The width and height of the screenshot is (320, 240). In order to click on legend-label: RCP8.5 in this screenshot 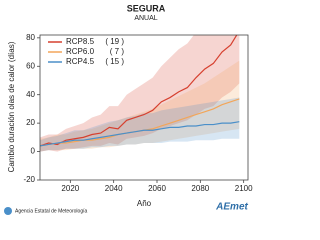, I will do `click(80, 41)`.